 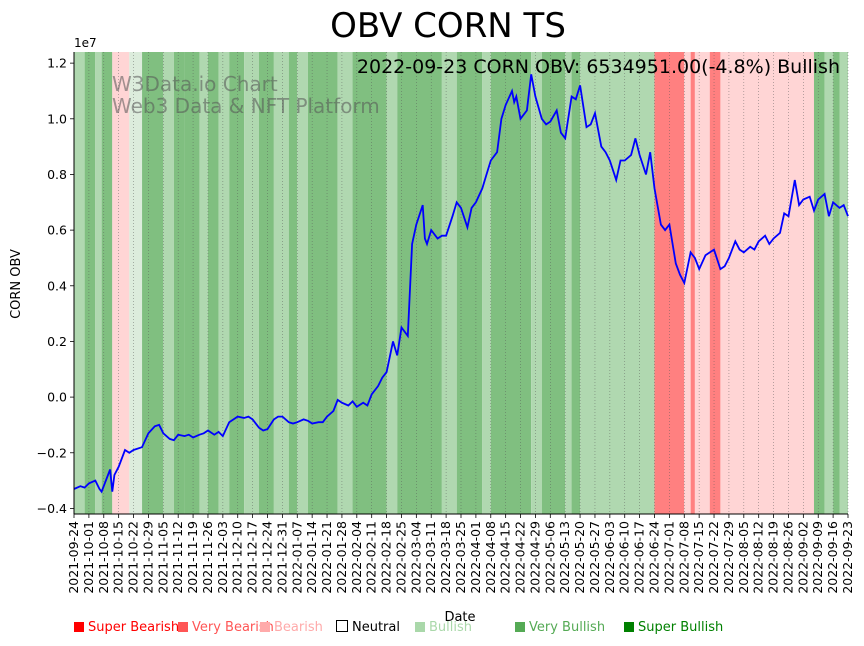 I want to click on y-axis-ticks: −0.4 −0.2 0.0 0.2 0.4 0.6 0.8 1.0 1.2, so click(x=55, y=286).